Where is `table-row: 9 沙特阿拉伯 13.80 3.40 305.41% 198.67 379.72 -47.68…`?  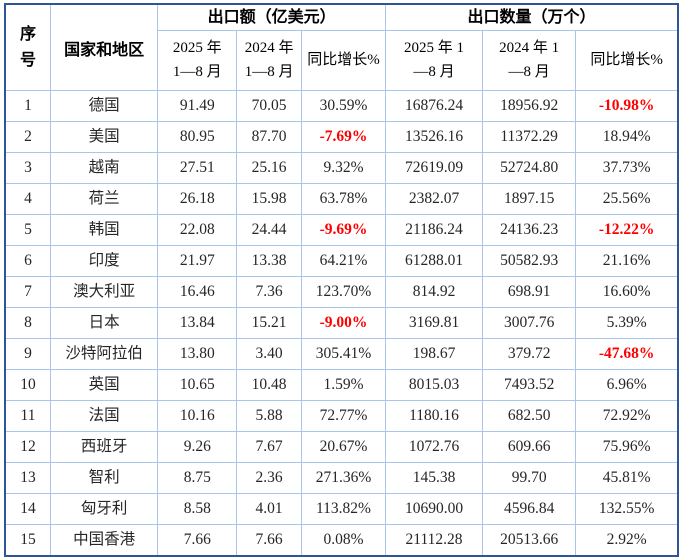
table-row: 9 沙特阿拉伯 13.80 3.40 305.41% 198.67 379.72 -47.68… is located at coordinates (341, 354).